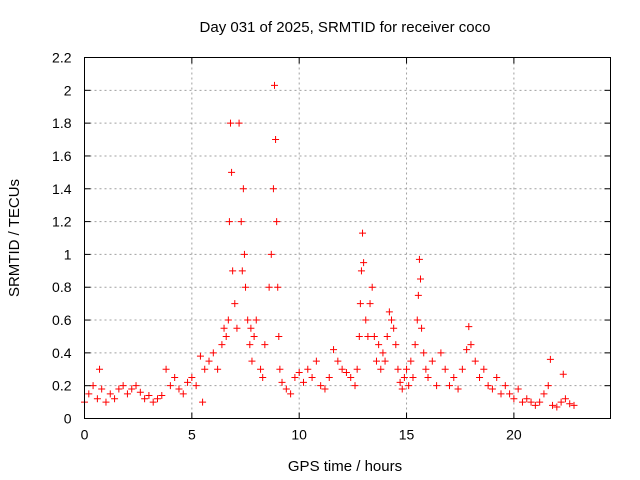 This screenshot has width=640, height=480. I want to click on x-tick-label: 10, so click(299, 435).